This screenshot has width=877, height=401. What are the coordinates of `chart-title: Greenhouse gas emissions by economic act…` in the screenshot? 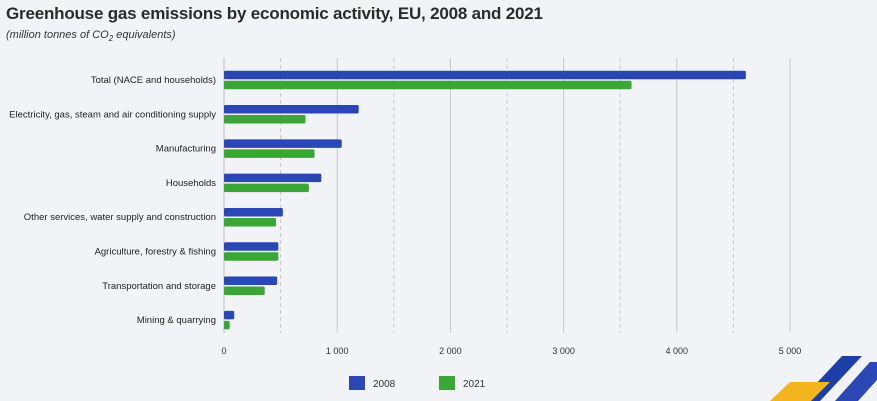 It's located at (274, 13).